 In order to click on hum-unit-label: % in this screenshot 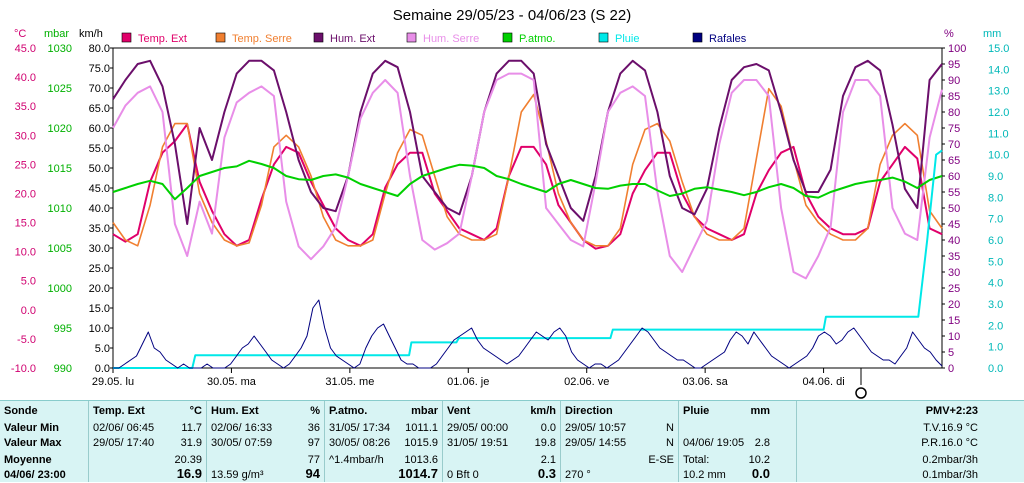, I will do `click(949, 34)`.